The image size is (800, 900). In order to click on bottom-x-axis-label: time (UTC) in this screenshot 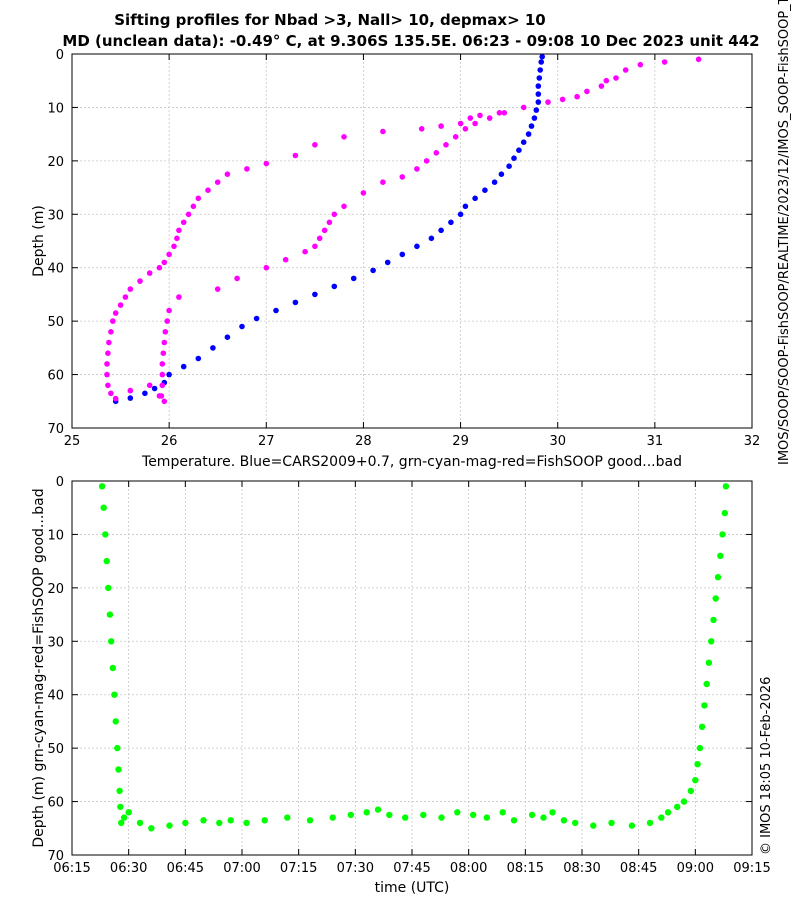, I will do `click(412, 888)`.